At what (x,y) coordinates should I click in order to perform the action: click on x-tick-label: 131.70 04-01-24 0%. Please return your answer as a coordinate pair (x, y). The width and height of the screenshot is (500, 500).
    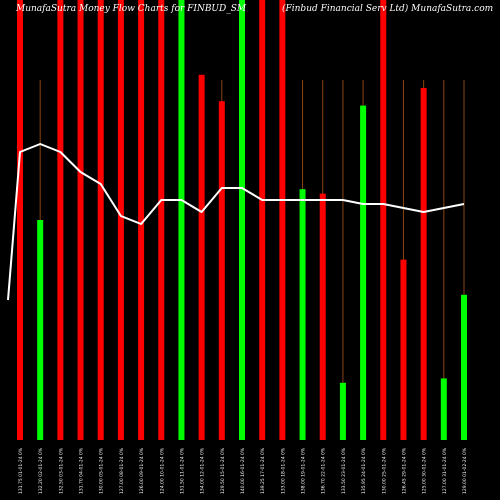
    Looking at the image, I should click on (82, 470).